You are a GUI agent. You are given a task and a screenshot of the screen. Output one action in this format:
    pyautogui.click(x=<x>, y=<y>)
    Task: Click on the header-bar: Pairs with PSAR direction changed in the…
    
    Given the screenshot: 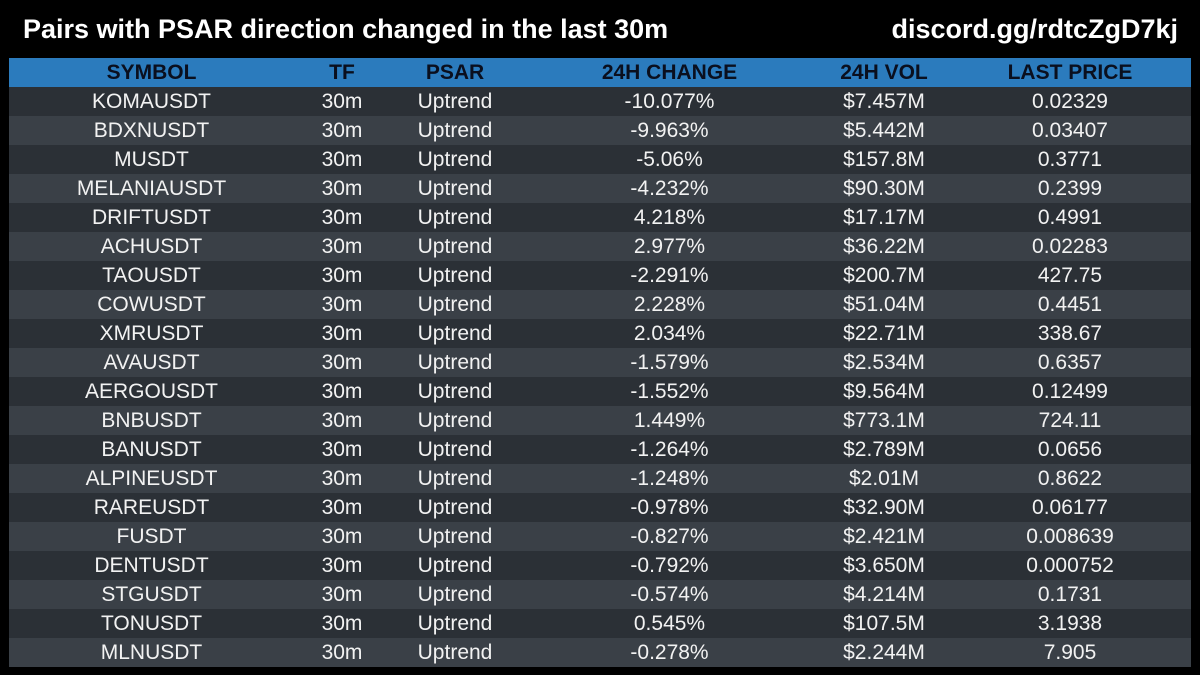 What is the action you would take?
    pyautogui.click(x=600, y=29)
    